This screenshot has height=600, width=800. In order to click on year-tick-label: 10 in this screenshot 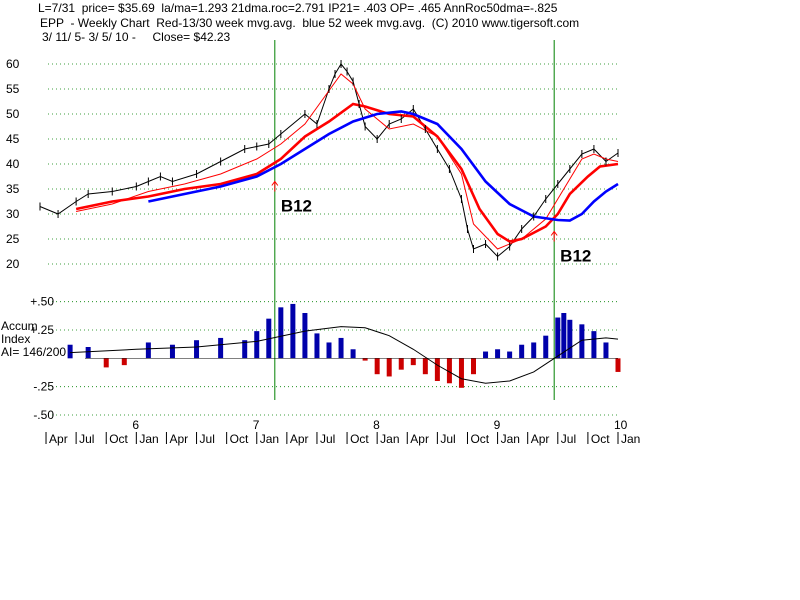, I will do `click(621, 425)`.